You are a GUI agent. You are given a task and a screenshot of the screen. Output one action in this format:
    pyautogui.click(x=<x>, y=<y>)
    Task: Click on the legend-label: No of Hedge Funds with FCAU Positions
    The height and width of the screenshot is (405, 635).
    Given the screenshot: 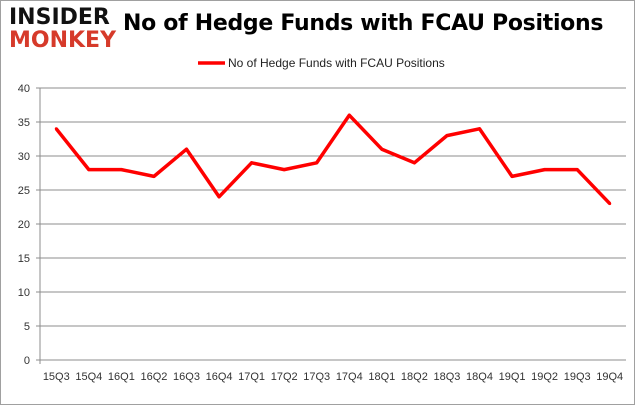 What is the action you would take?
    pyautogui.click(x=336, y=63)
    